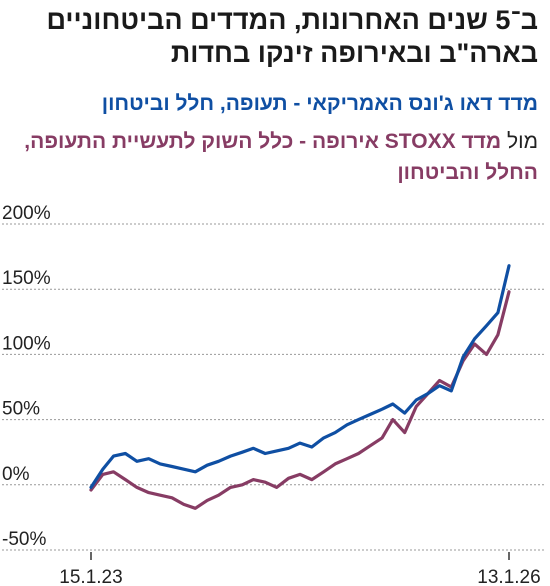 The height and width of the screenshot is (586, 550). I want to click on y-tick-label: -50%, so click(24, 539).